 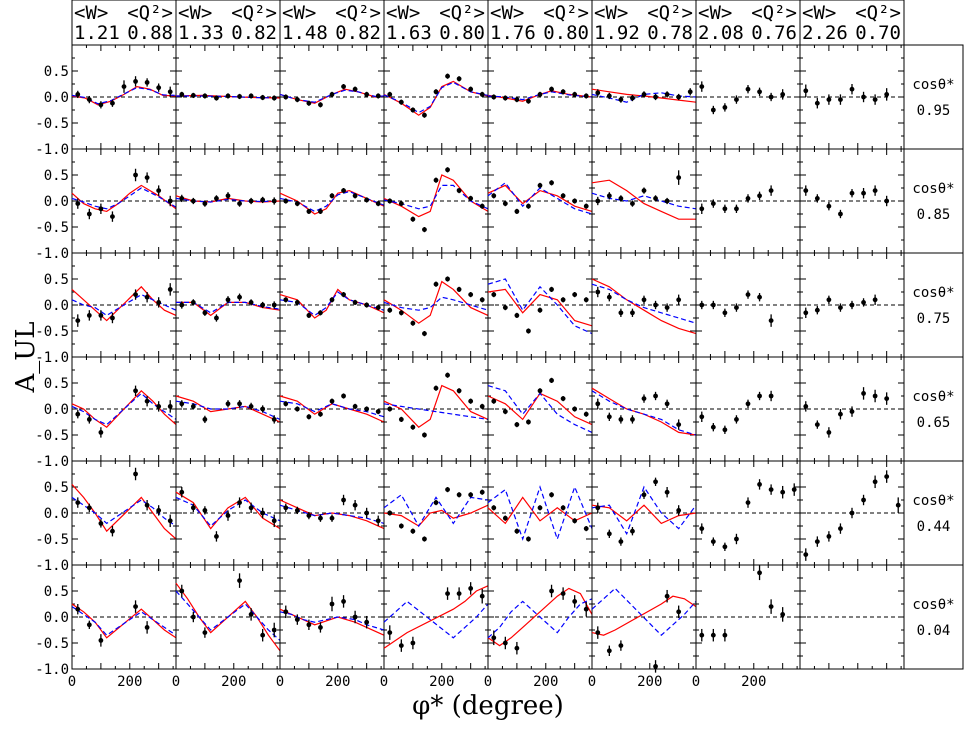 I want to click on y-tick-label: 0.5, so click(x=56, y=488).